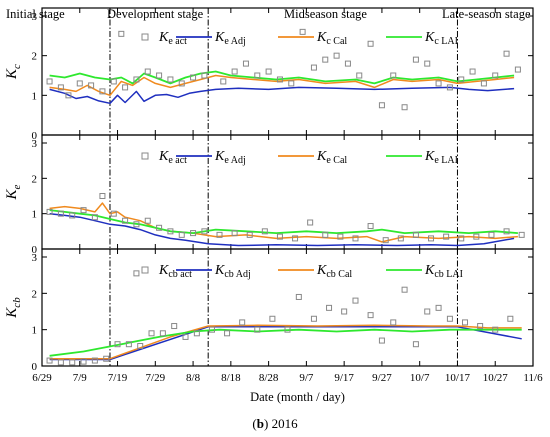 Image resolution: width=550 pixels, height=437 pixels. I want to click on x-tick-label: 9/27, so click(382, 378).